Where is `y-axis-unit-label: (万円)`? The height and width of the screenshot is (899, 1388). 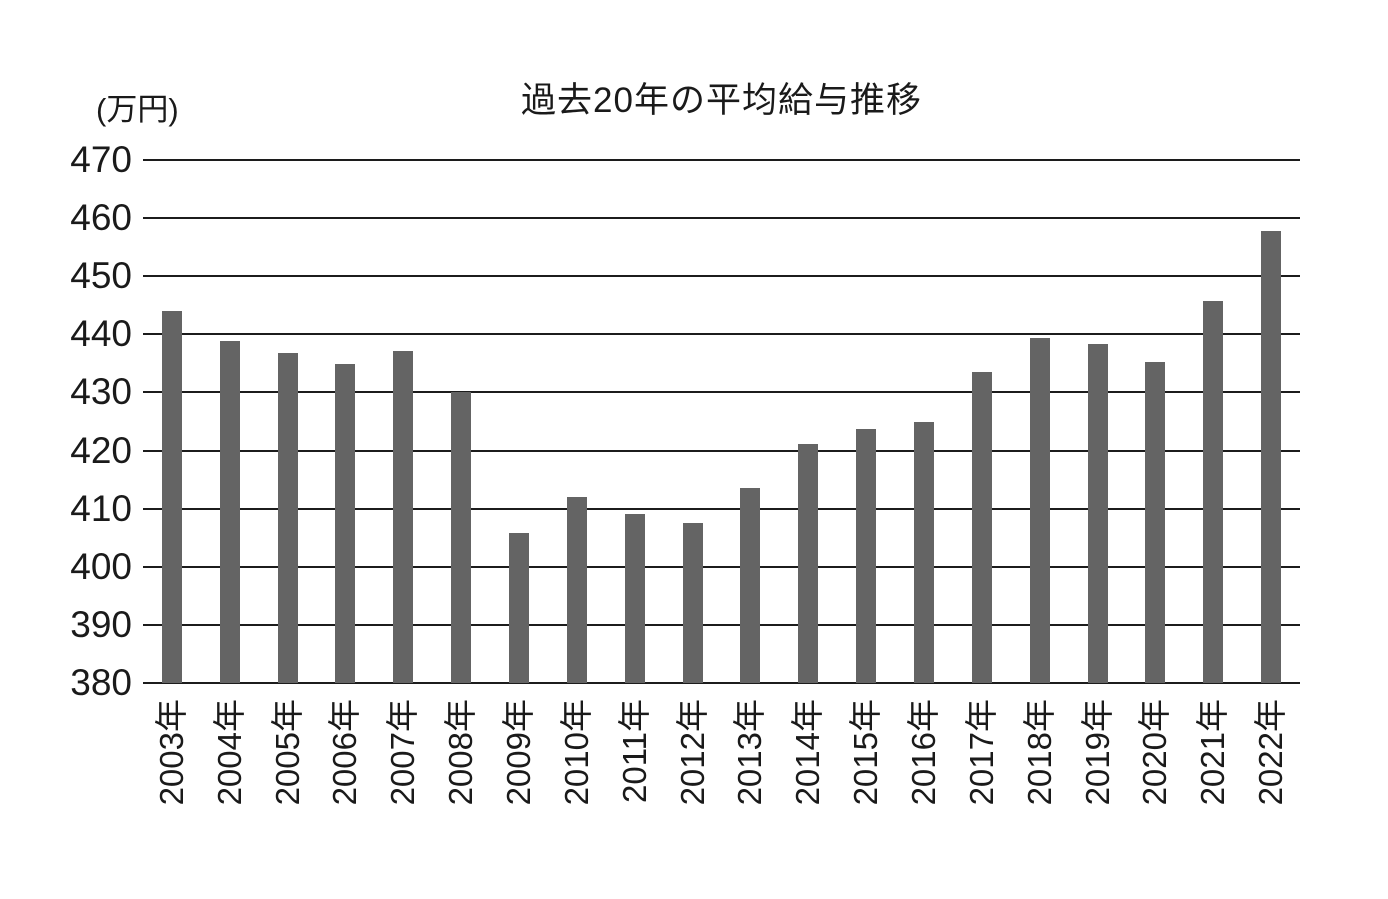 y-axis-unit-label: (万円) is located at coordinates (137, 109).